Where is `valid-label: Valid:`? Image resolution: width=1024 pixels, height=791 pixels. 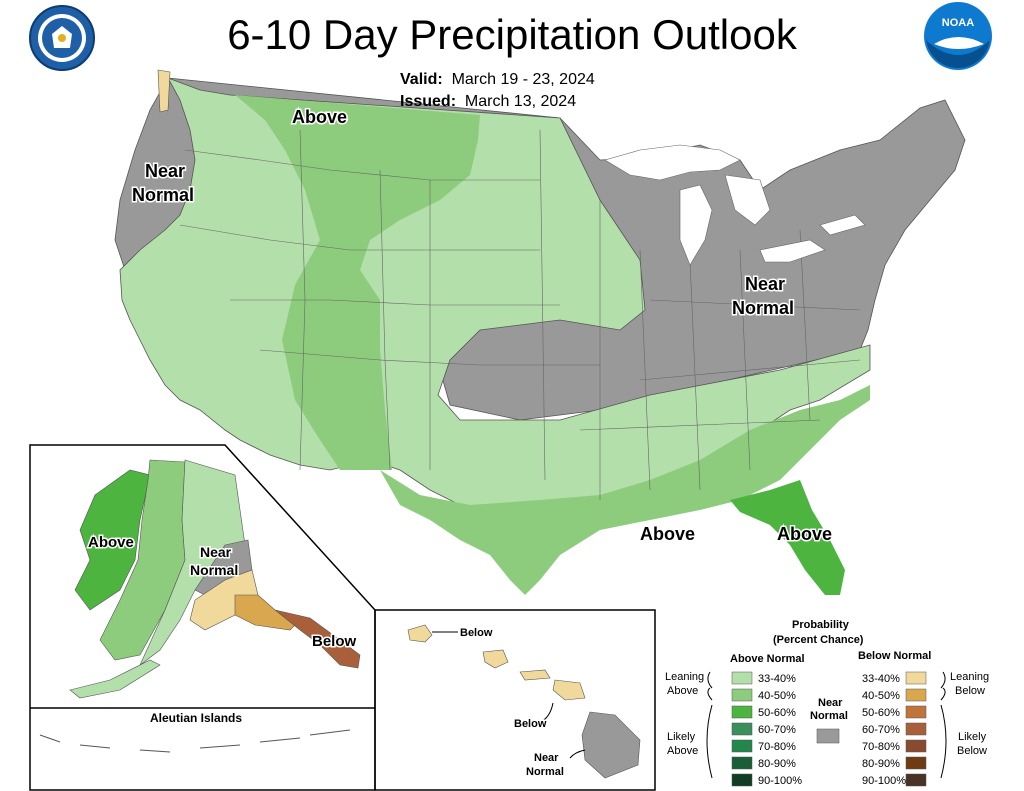 valid-label: Valid: is located at coordinates (421, 79).